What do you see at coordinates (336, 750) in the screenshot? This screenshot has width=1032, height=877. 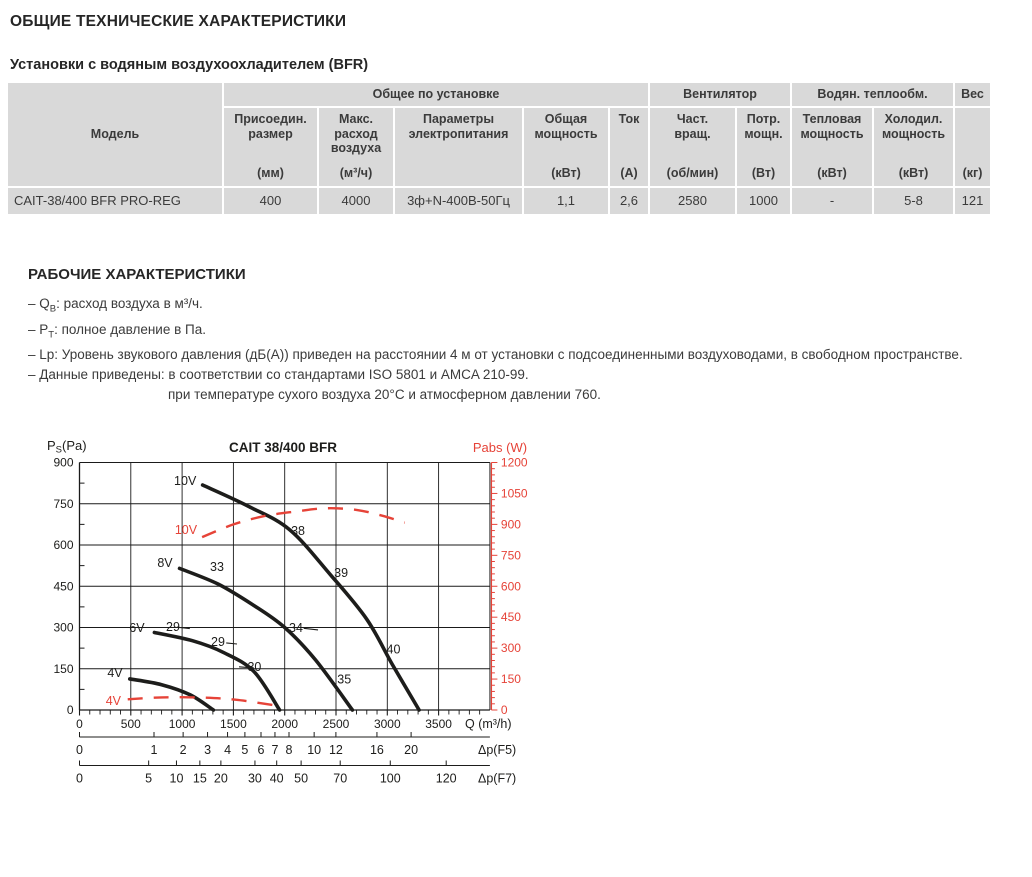 I see `subscale-tick-label: 12` at bounding box center [336, 750].